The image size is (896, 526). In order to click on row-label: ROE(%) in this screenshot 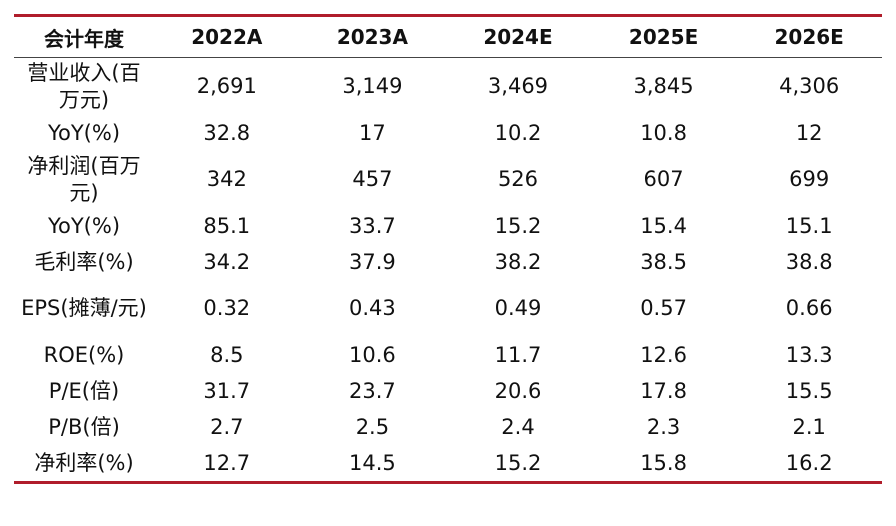, I will do `click(84, 354)`.